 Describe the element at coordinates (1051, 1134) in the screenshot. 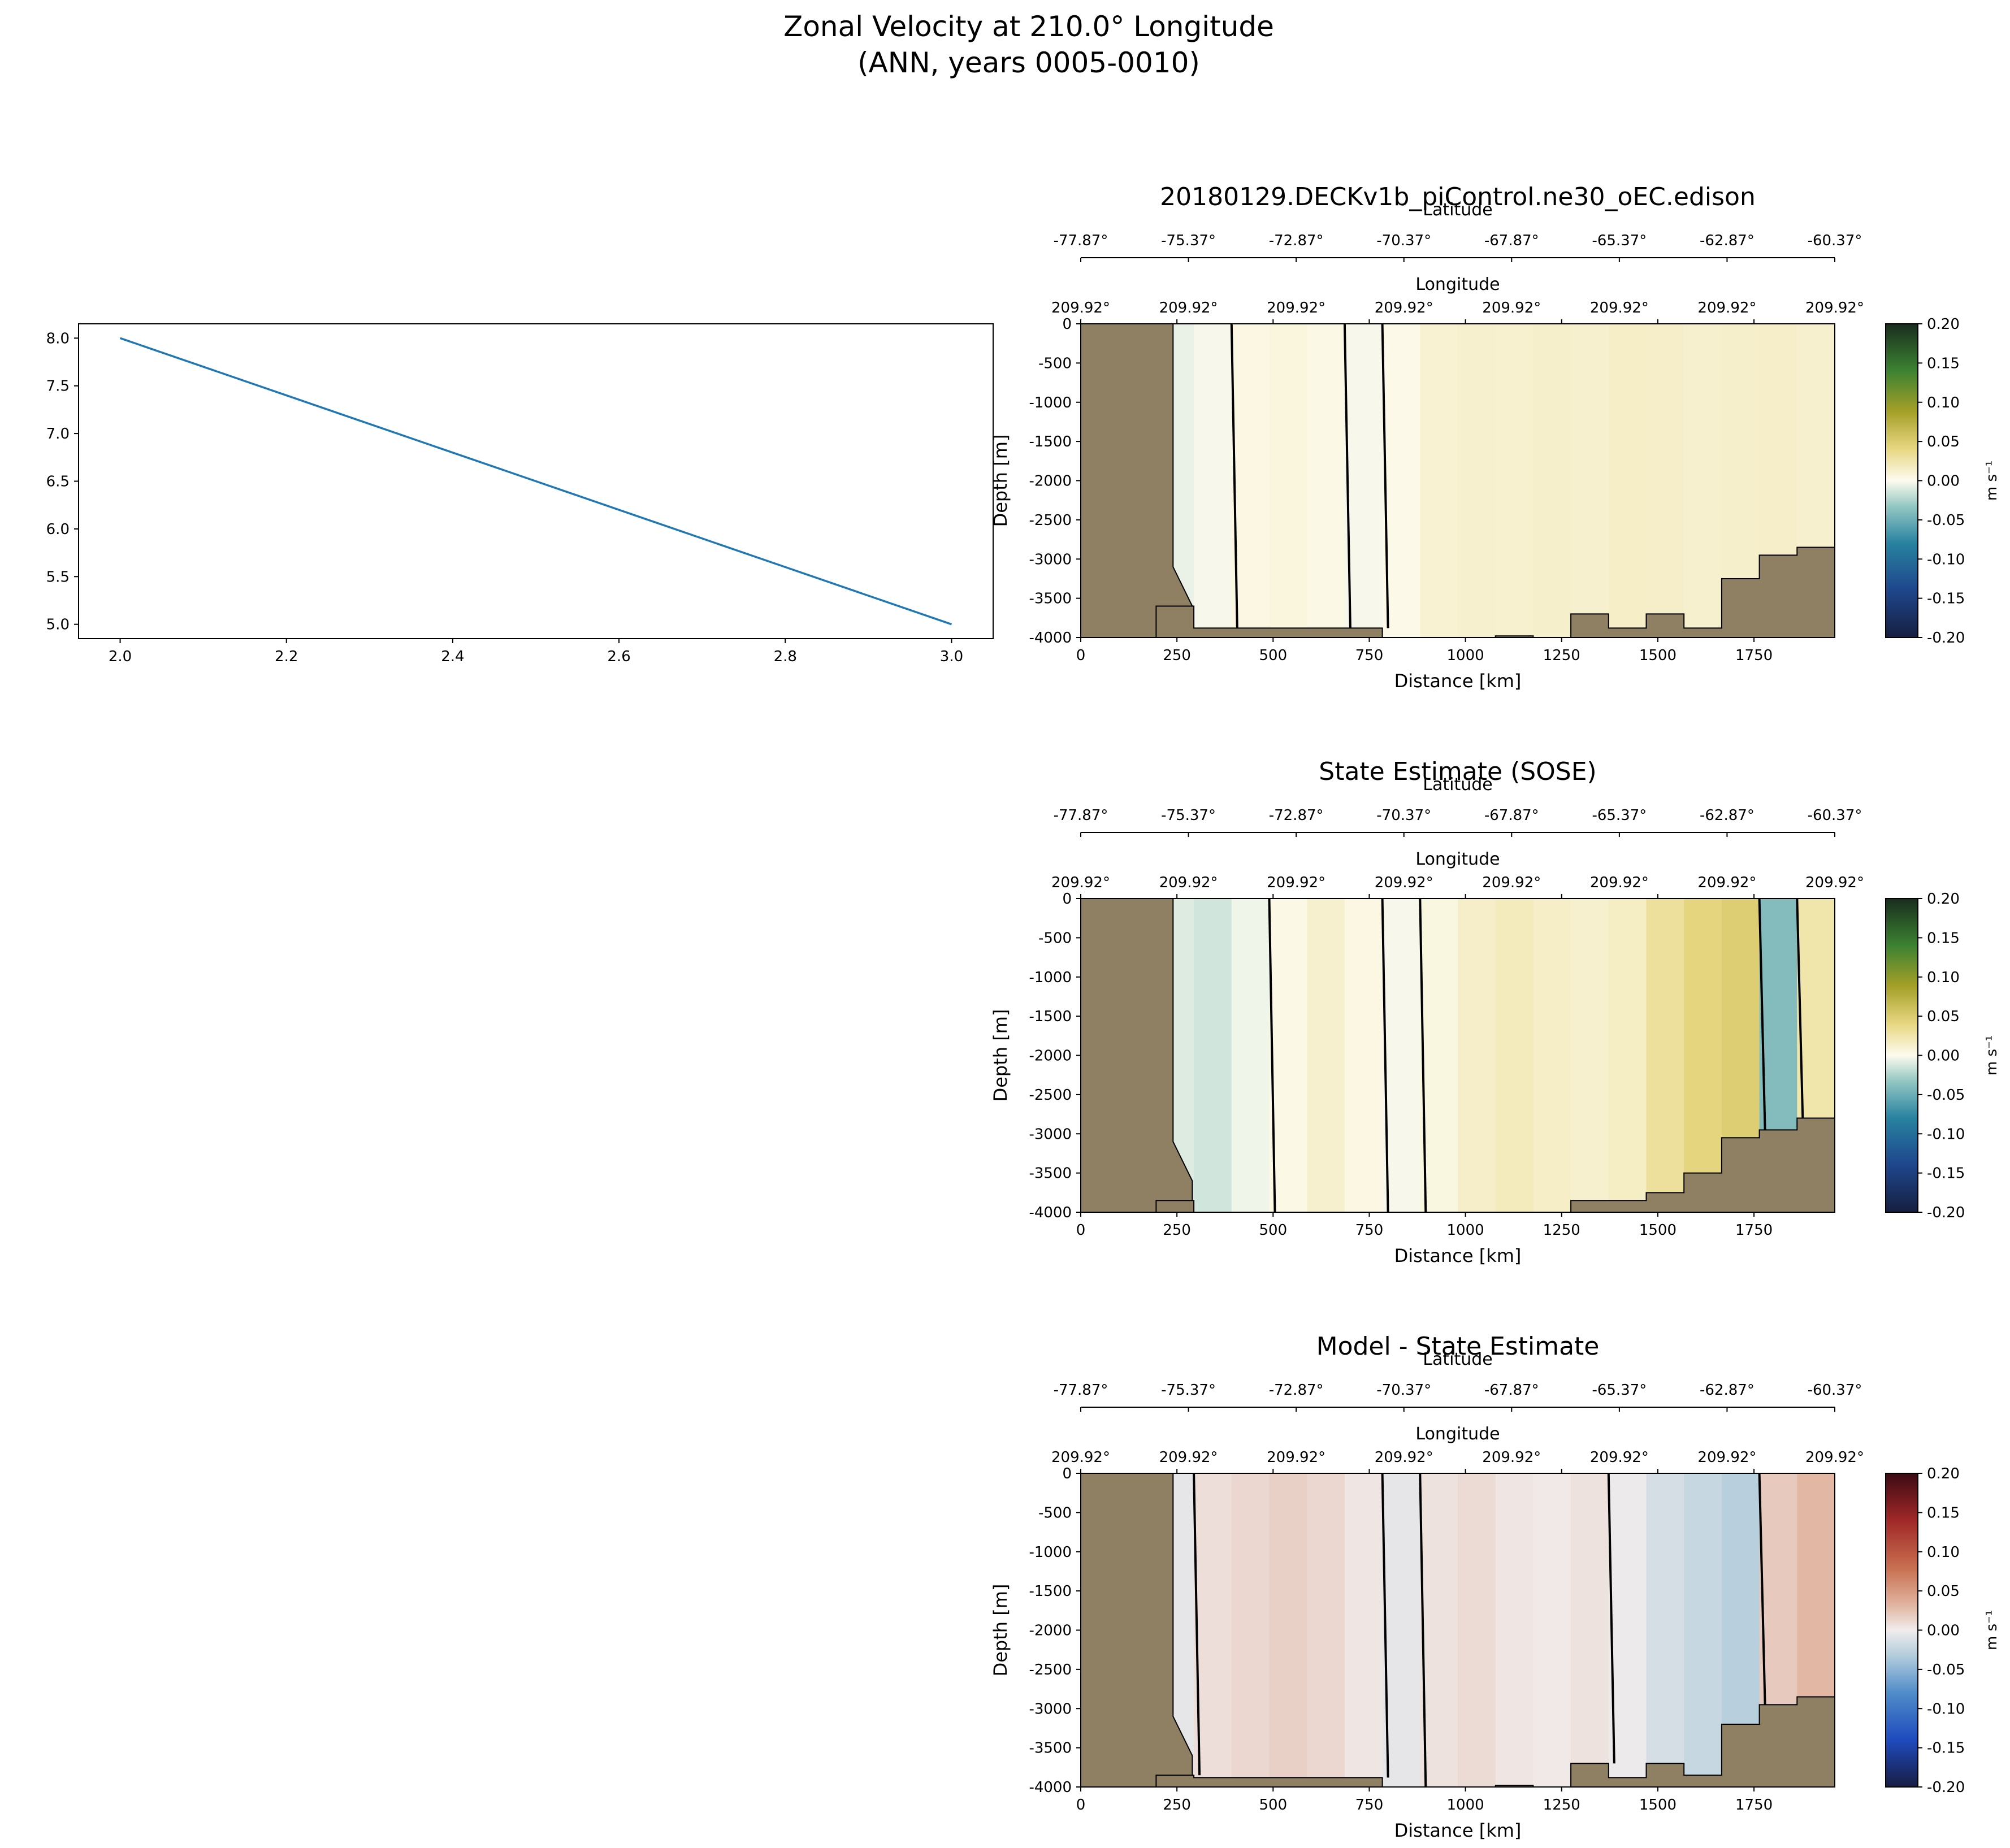

I see `ytick-label: -3000` at that location.